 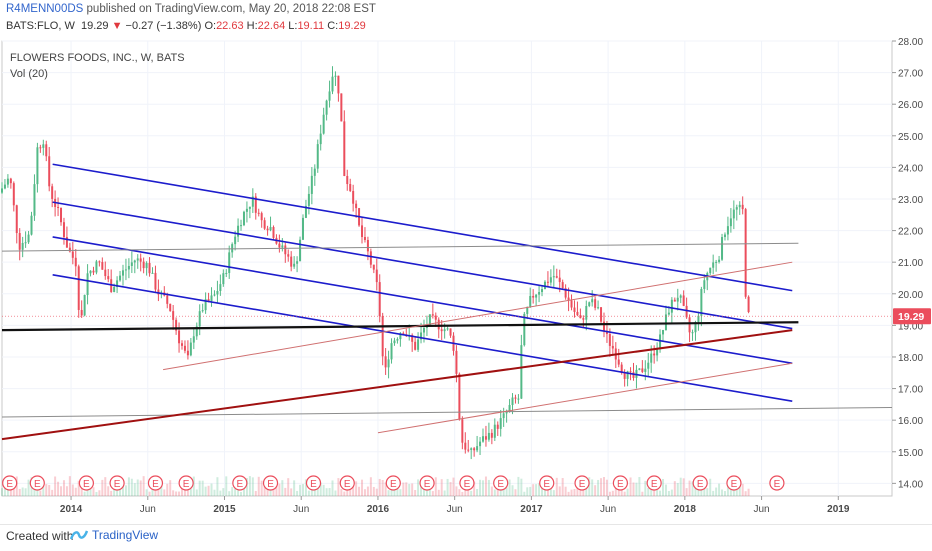 I want to click on author-link: R4MENN00DS, so click(x=45, y=9).